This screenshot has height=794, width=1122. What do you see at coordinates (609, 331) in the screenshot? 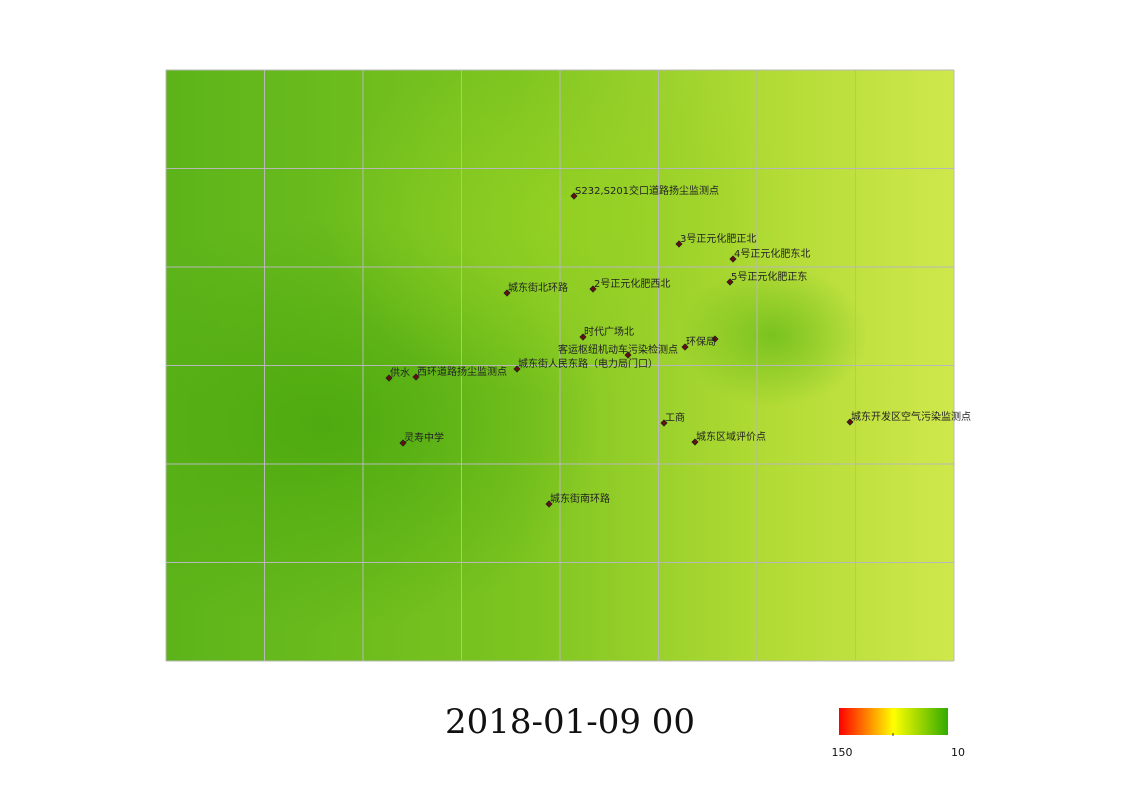
I see `station-label: 时代广场北` at bounding box center [609, 331].